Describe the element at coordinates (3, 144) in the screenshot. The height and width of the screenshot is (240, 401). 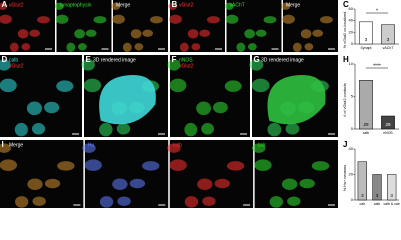
I see `panel-letter: I` at that location.